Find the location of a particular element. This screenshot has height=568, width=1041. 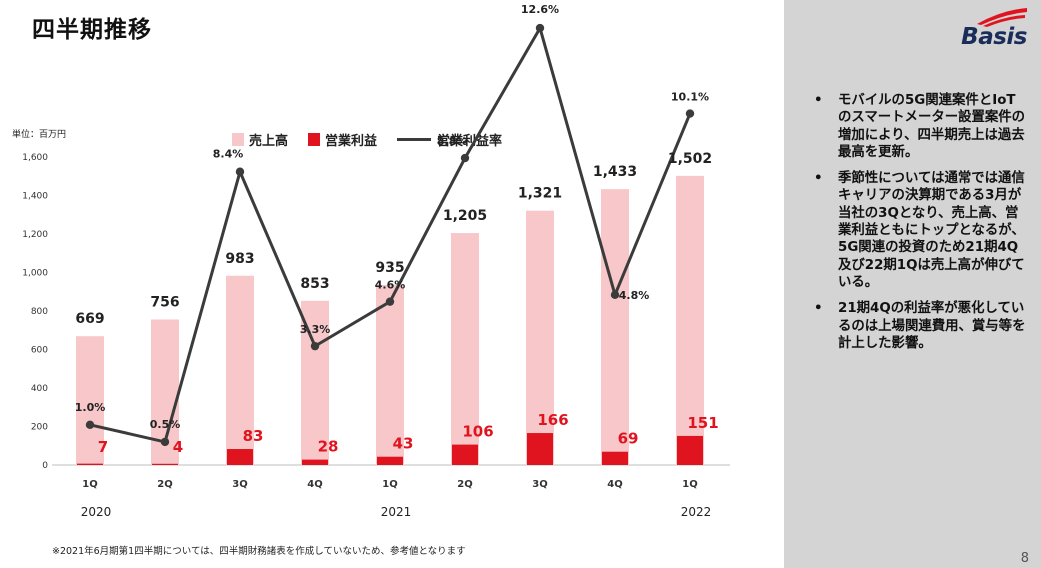

operating-margin-label: 4.6% is located at coordinates (390, 285).